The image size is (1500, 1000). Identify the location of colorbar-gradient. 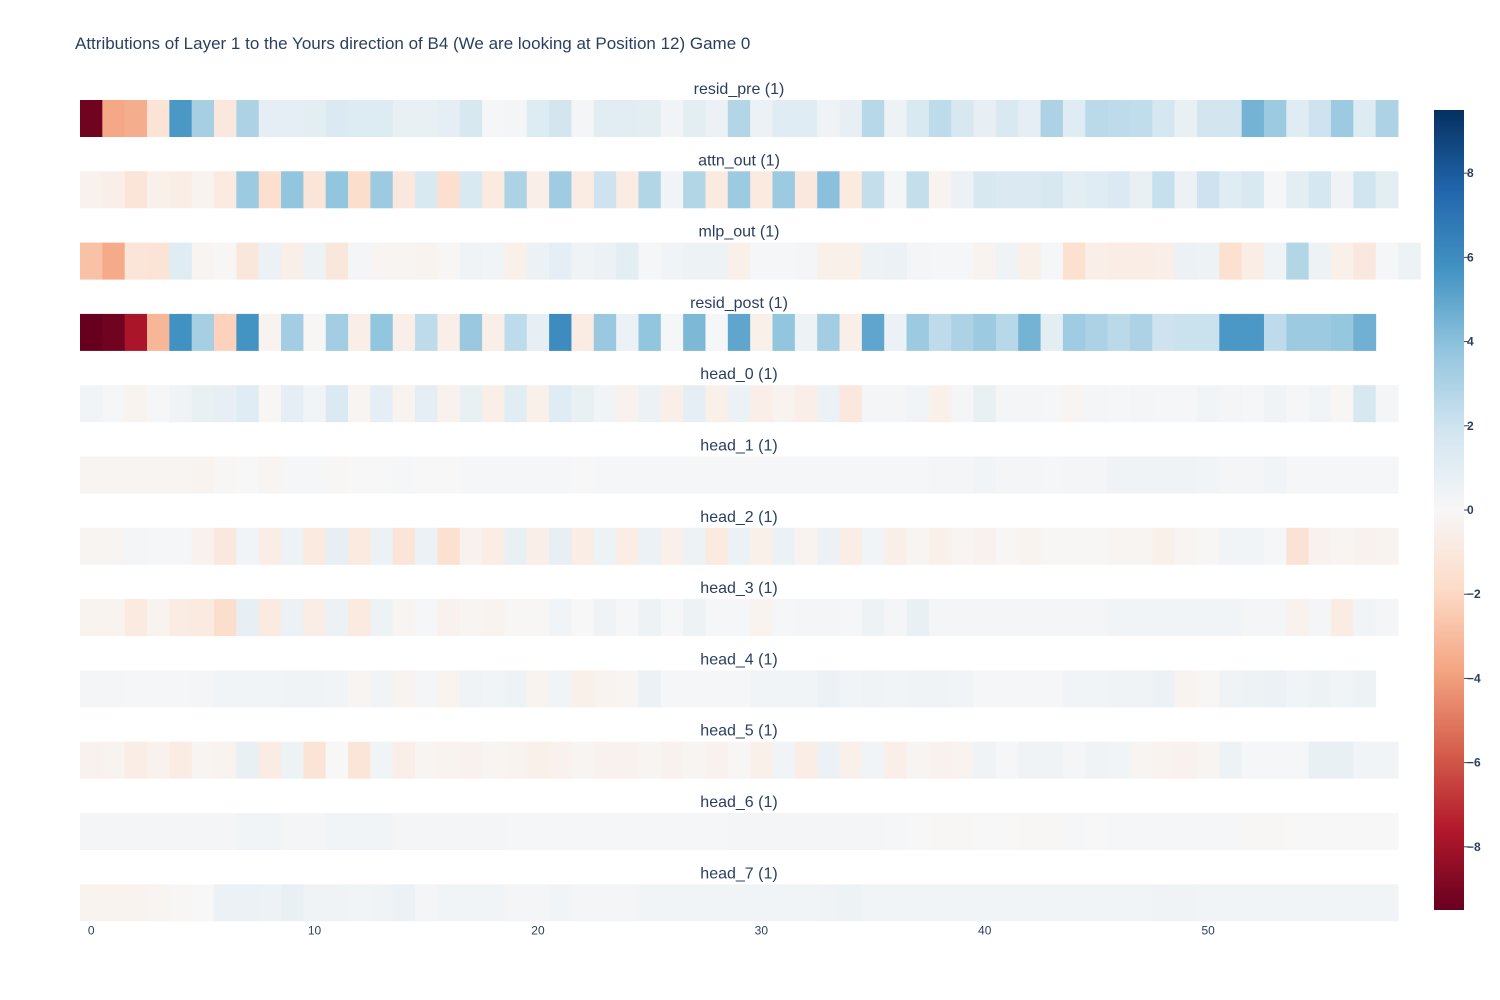
(1449, 510).